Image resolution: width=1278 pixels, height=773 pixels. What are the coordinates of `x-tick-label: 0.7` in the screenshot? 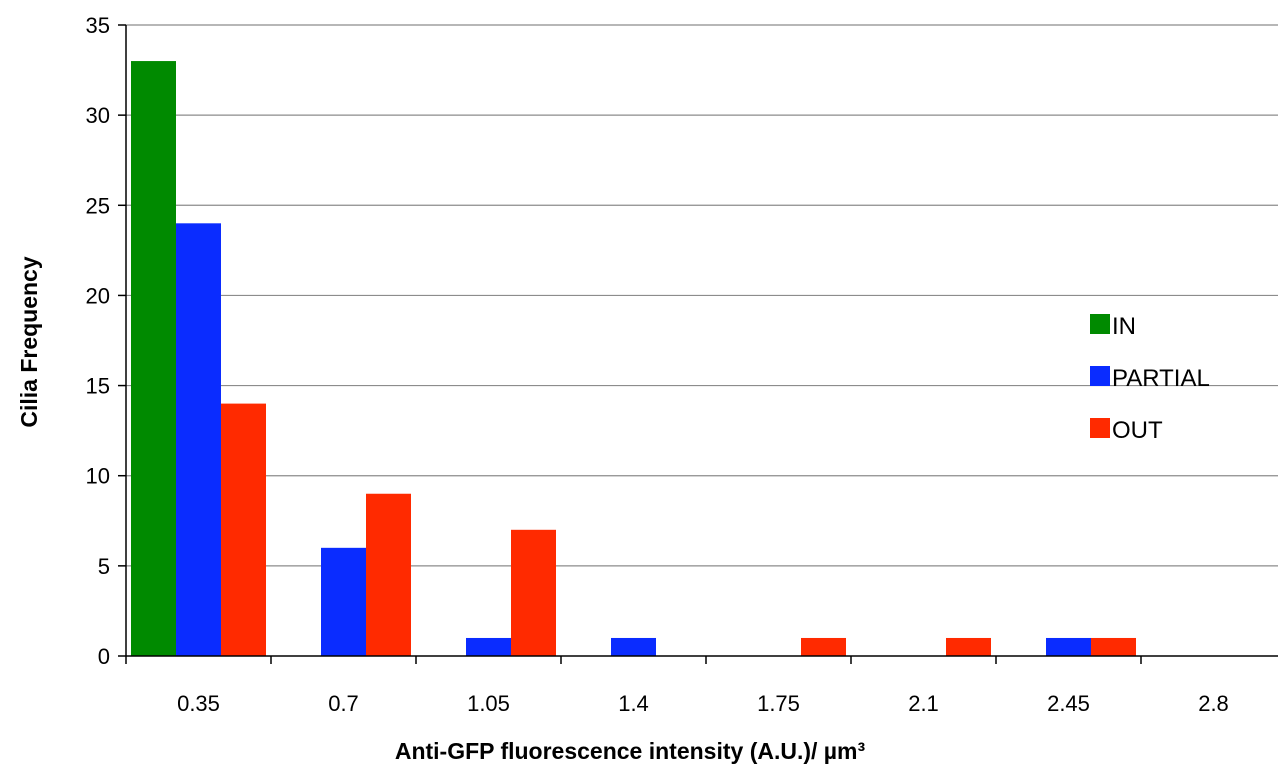 It's located at (343, 703).